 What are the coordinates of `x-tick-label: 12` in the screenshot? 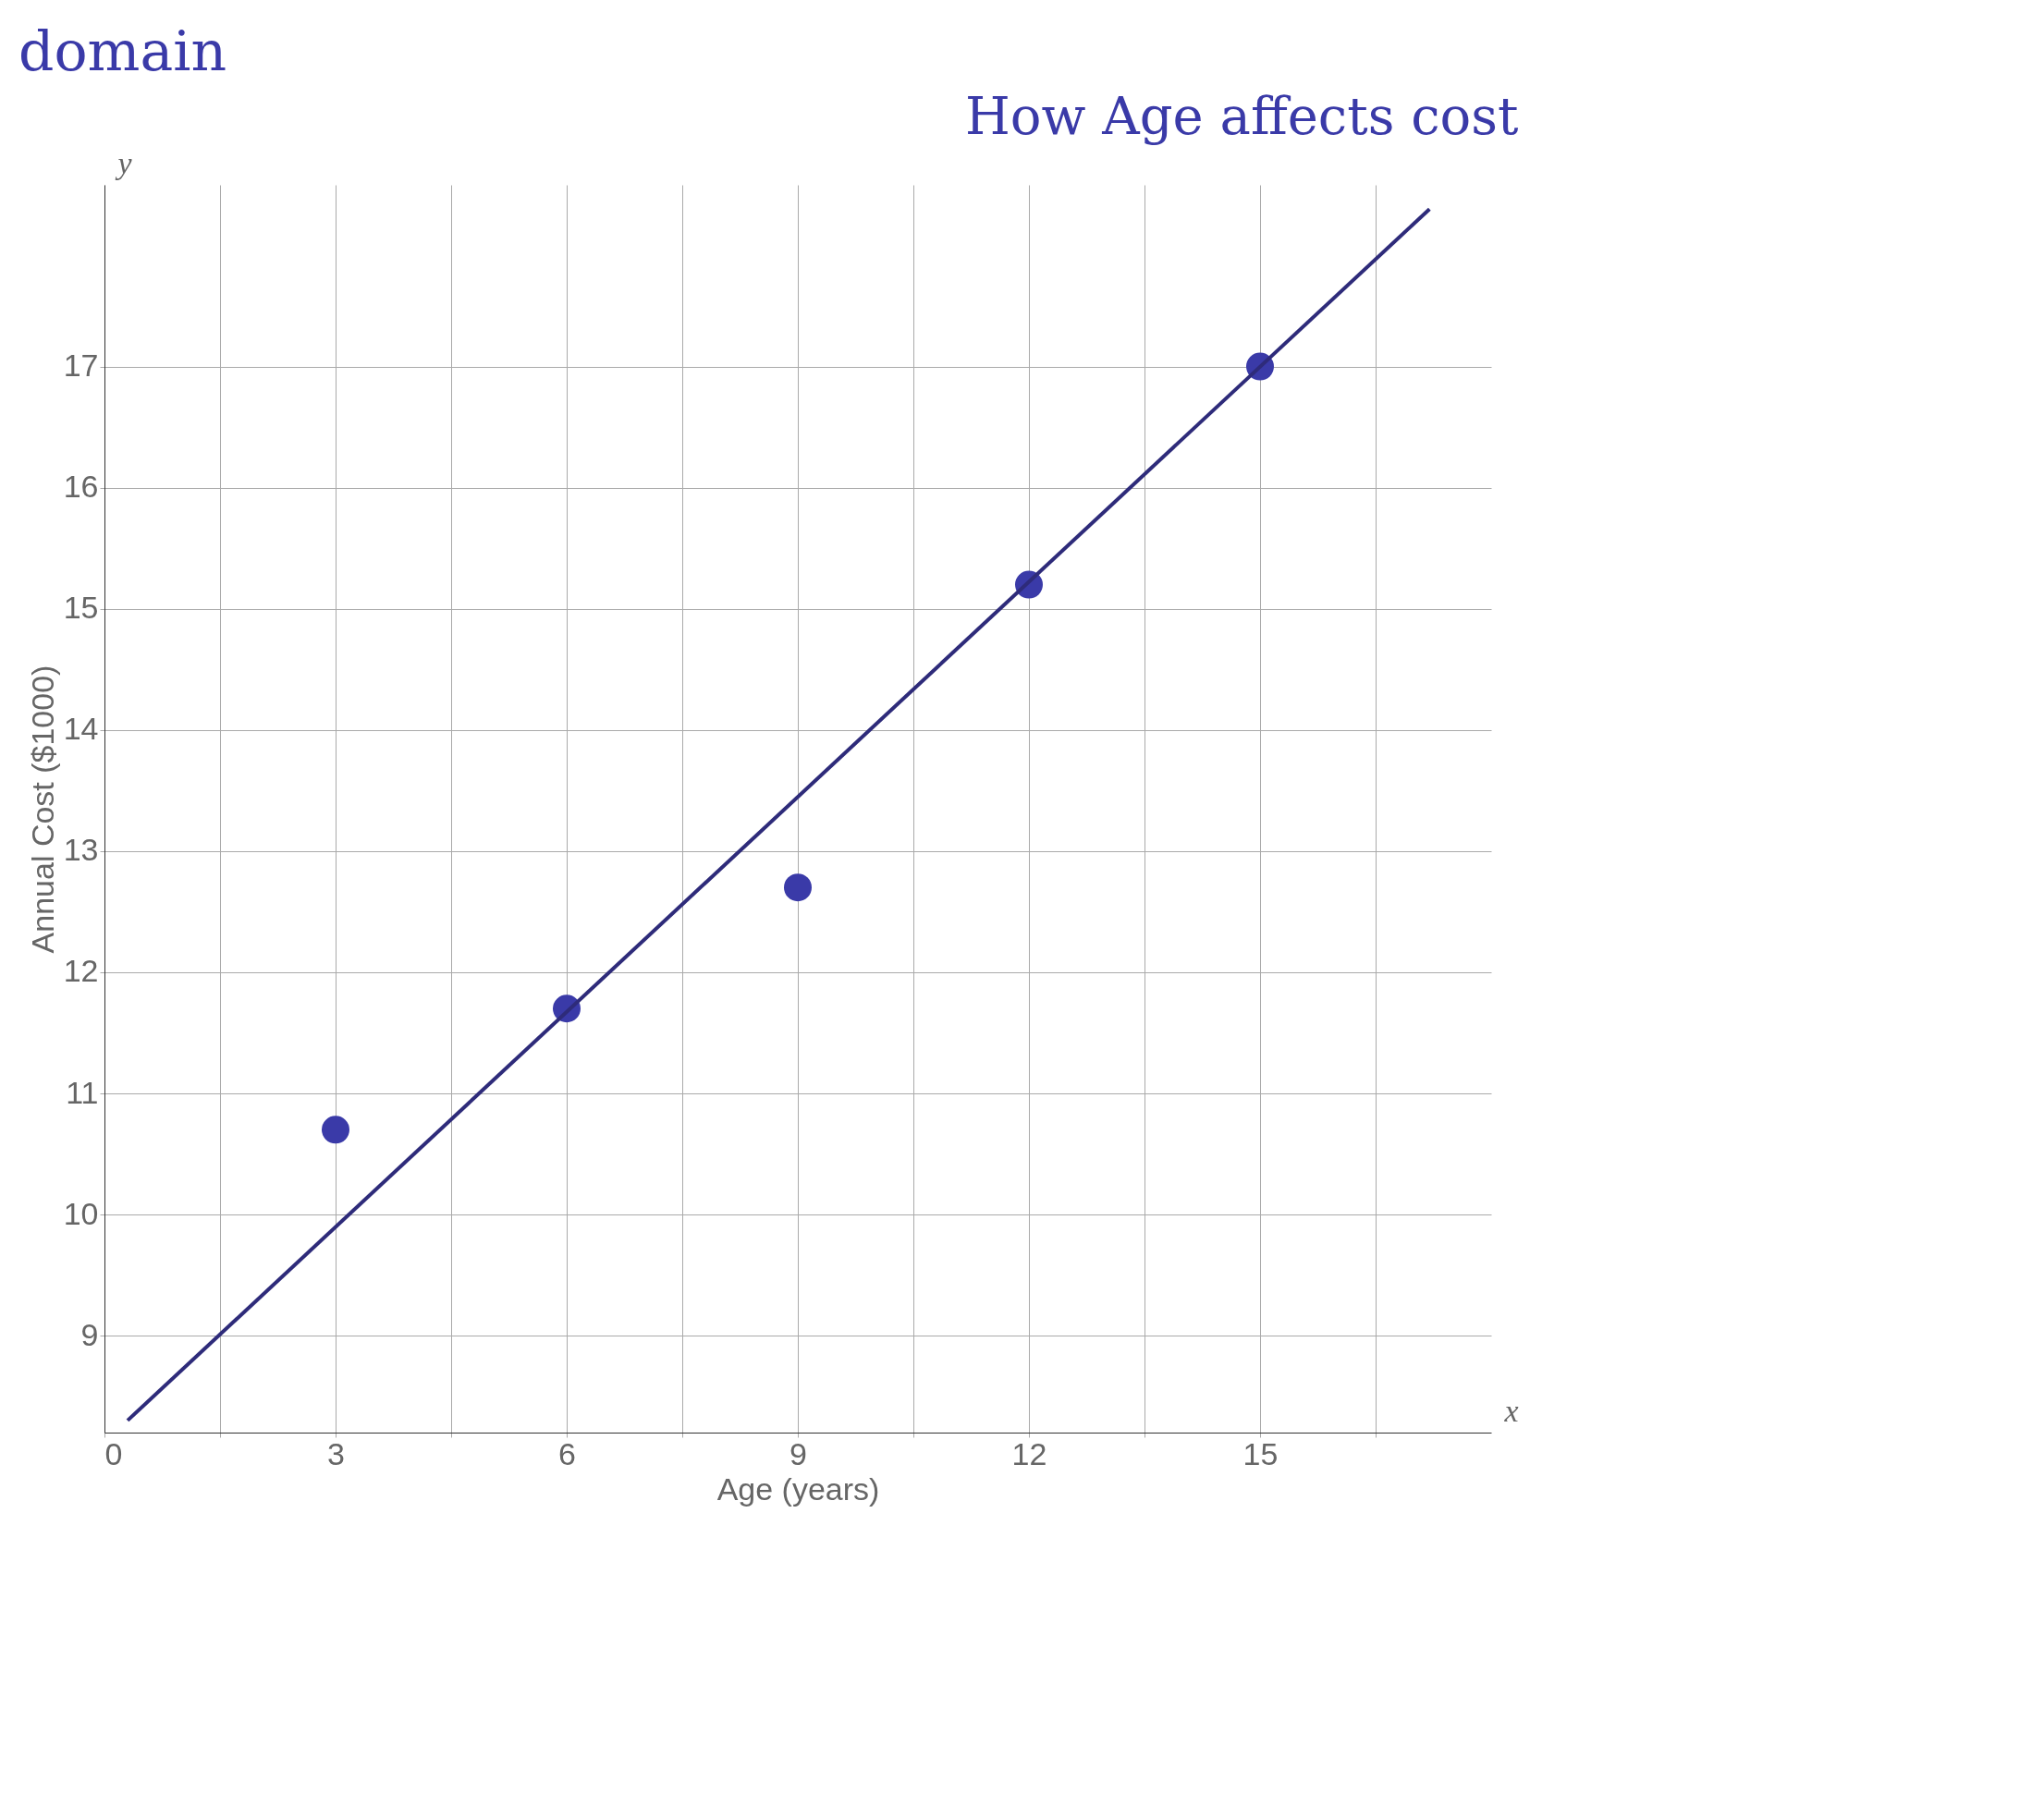 It's located at (1029, 1453).